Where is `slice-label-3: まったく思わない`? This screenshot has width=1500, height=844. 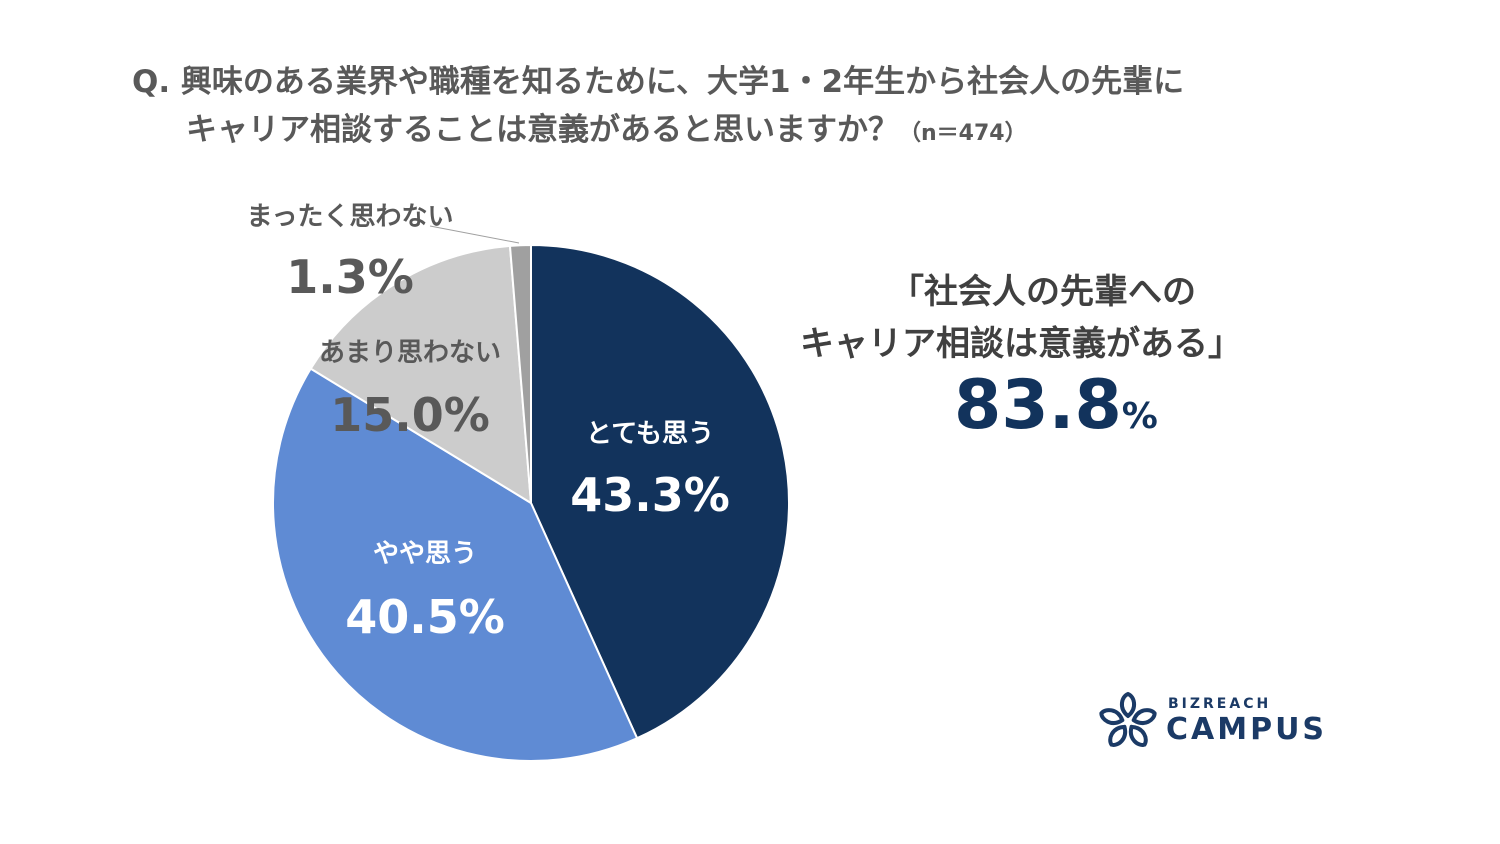 slice-label-3: まったく思わない is located at coordinates (350, 217).